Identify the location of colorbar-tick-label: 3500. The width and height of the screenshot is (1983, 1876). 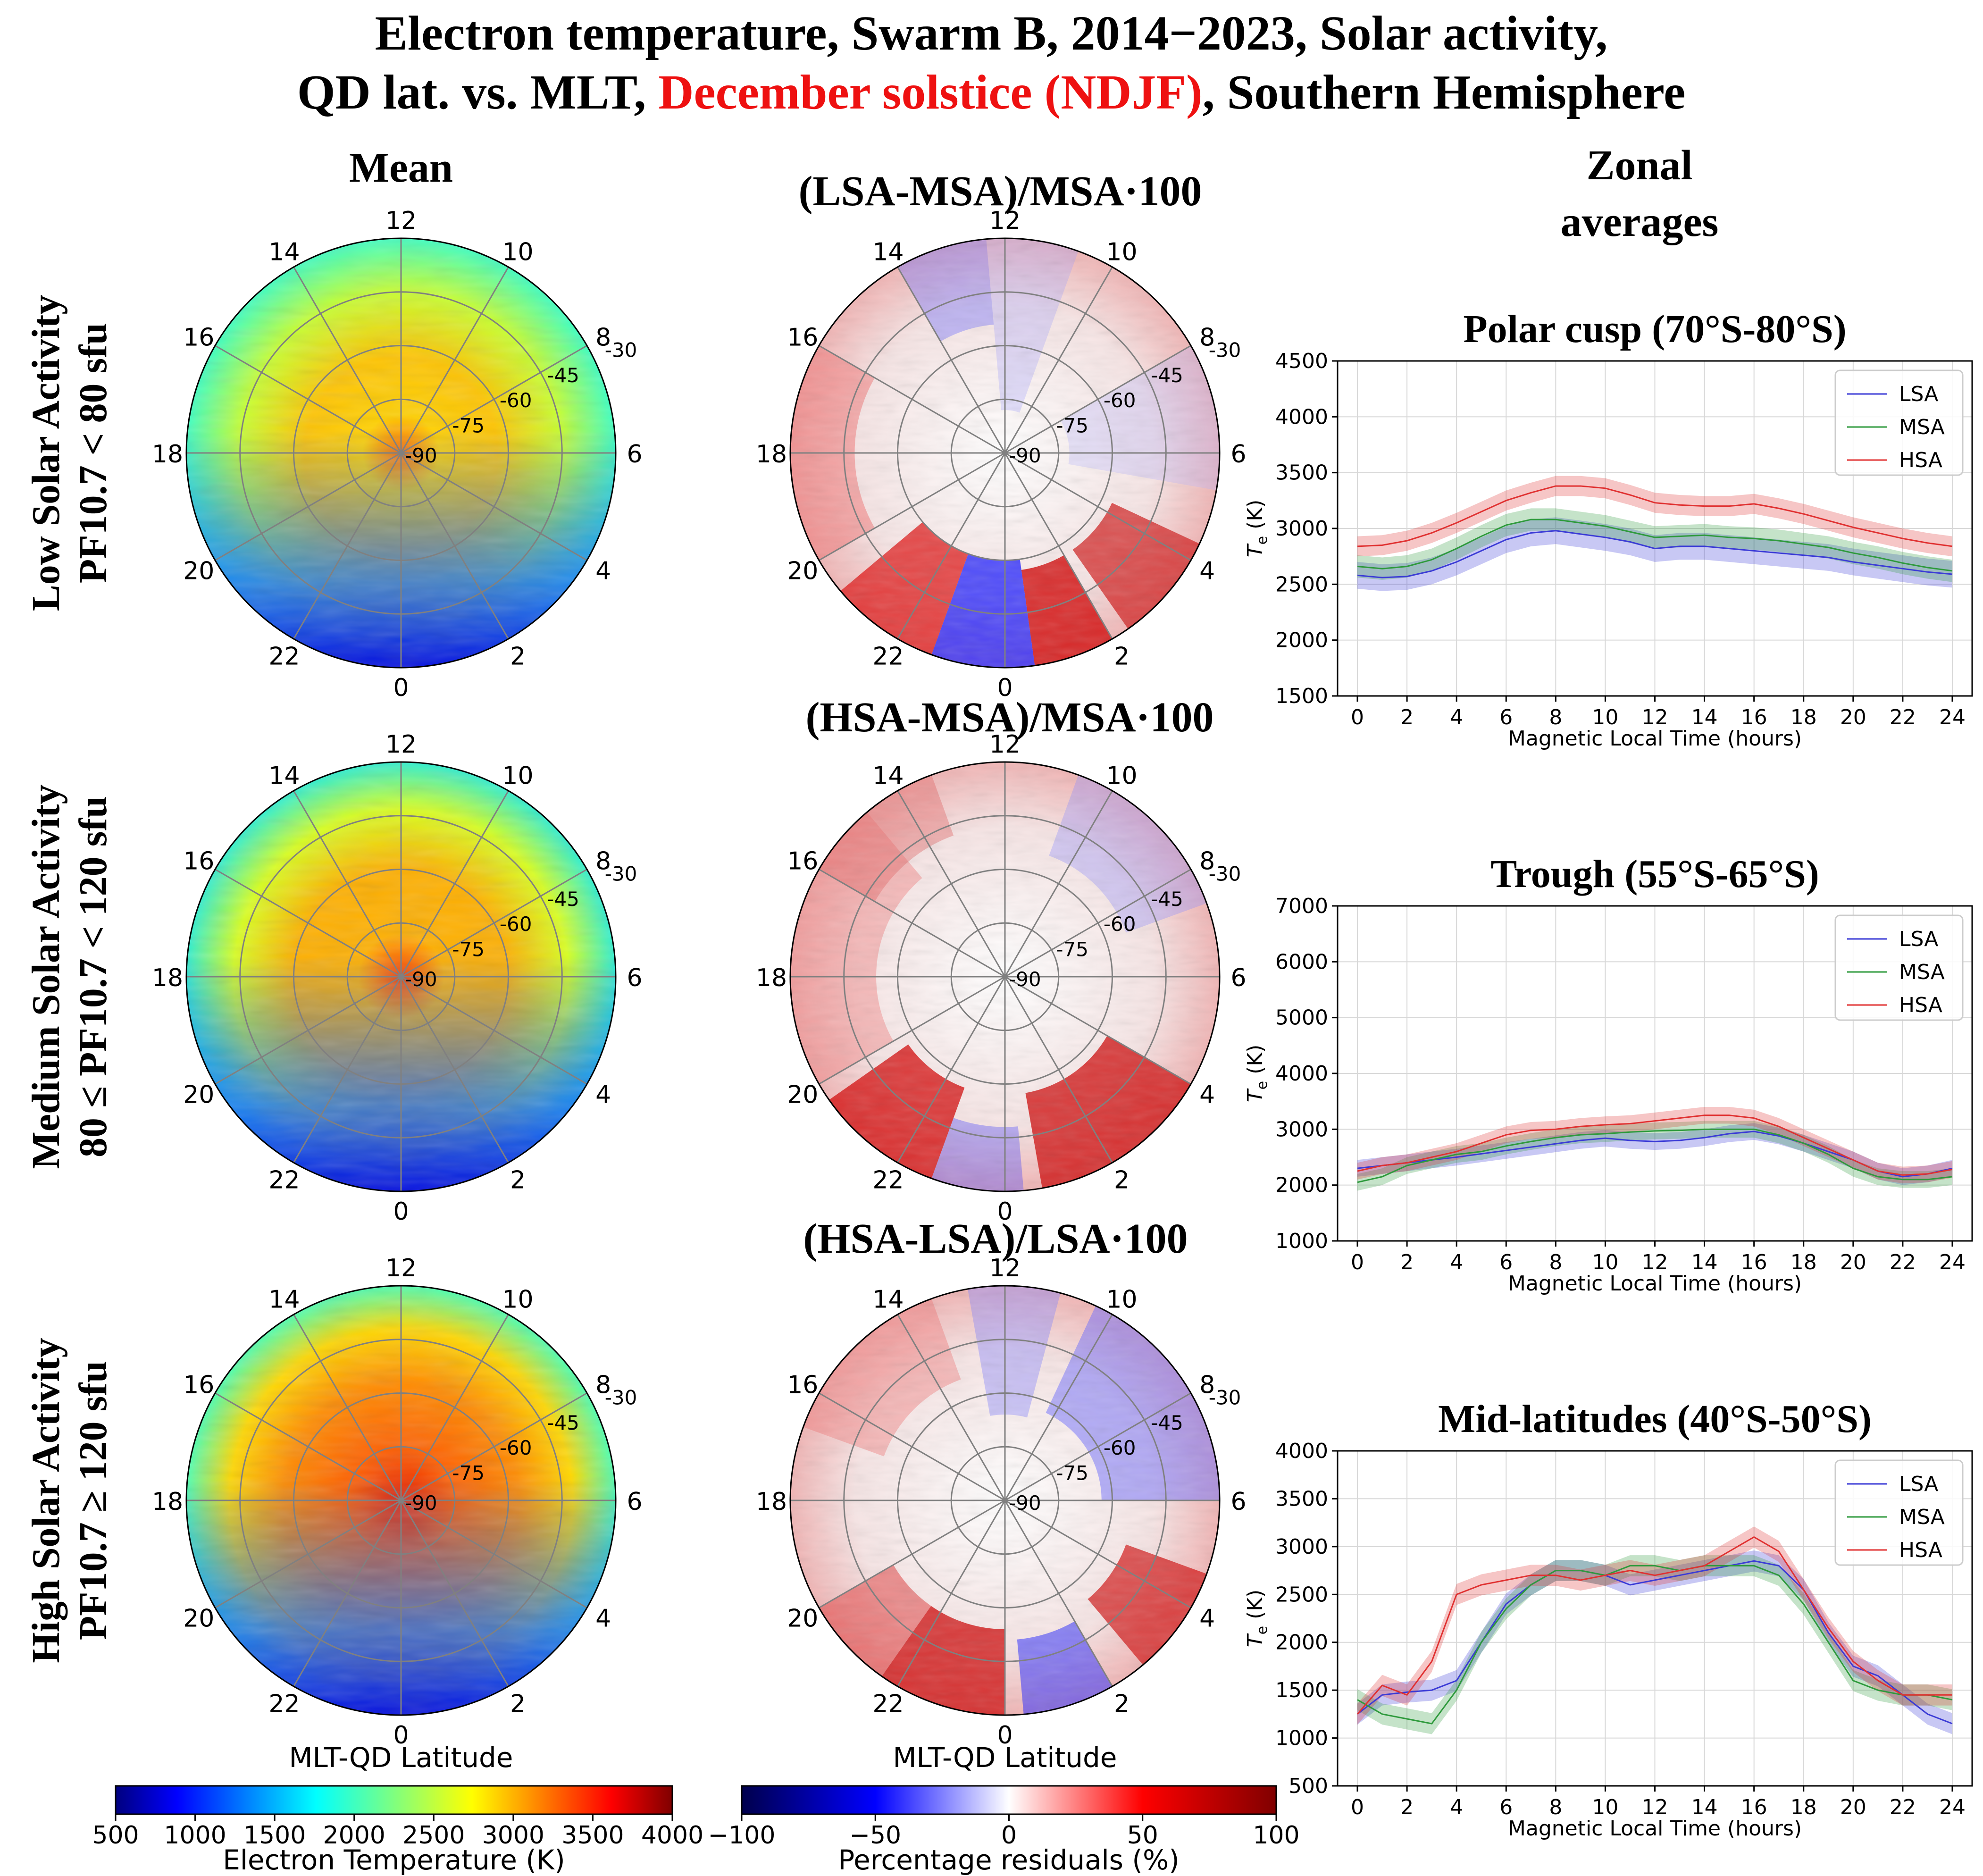
(592, 1835).